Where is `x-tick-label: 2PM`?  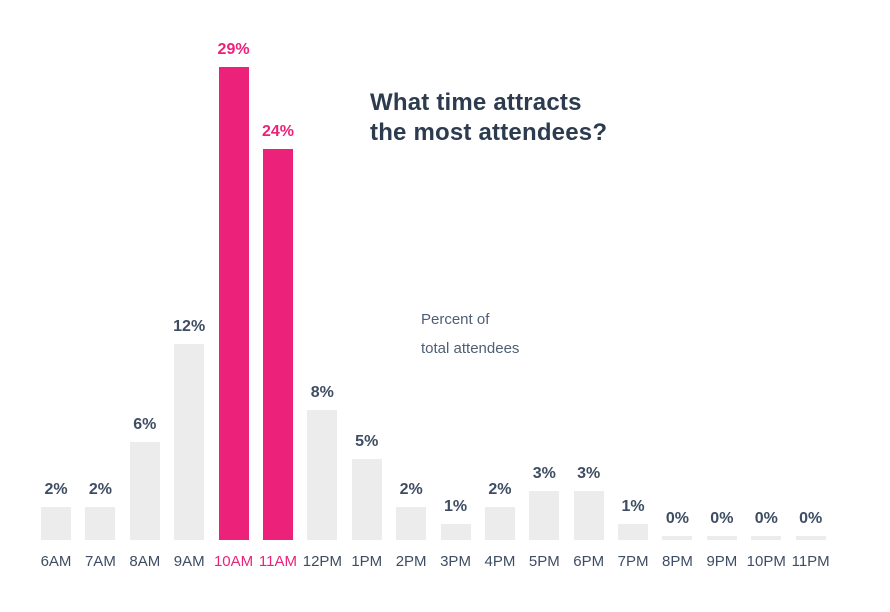
x-tick-label: 2PM is located at coordinates (411, 561).